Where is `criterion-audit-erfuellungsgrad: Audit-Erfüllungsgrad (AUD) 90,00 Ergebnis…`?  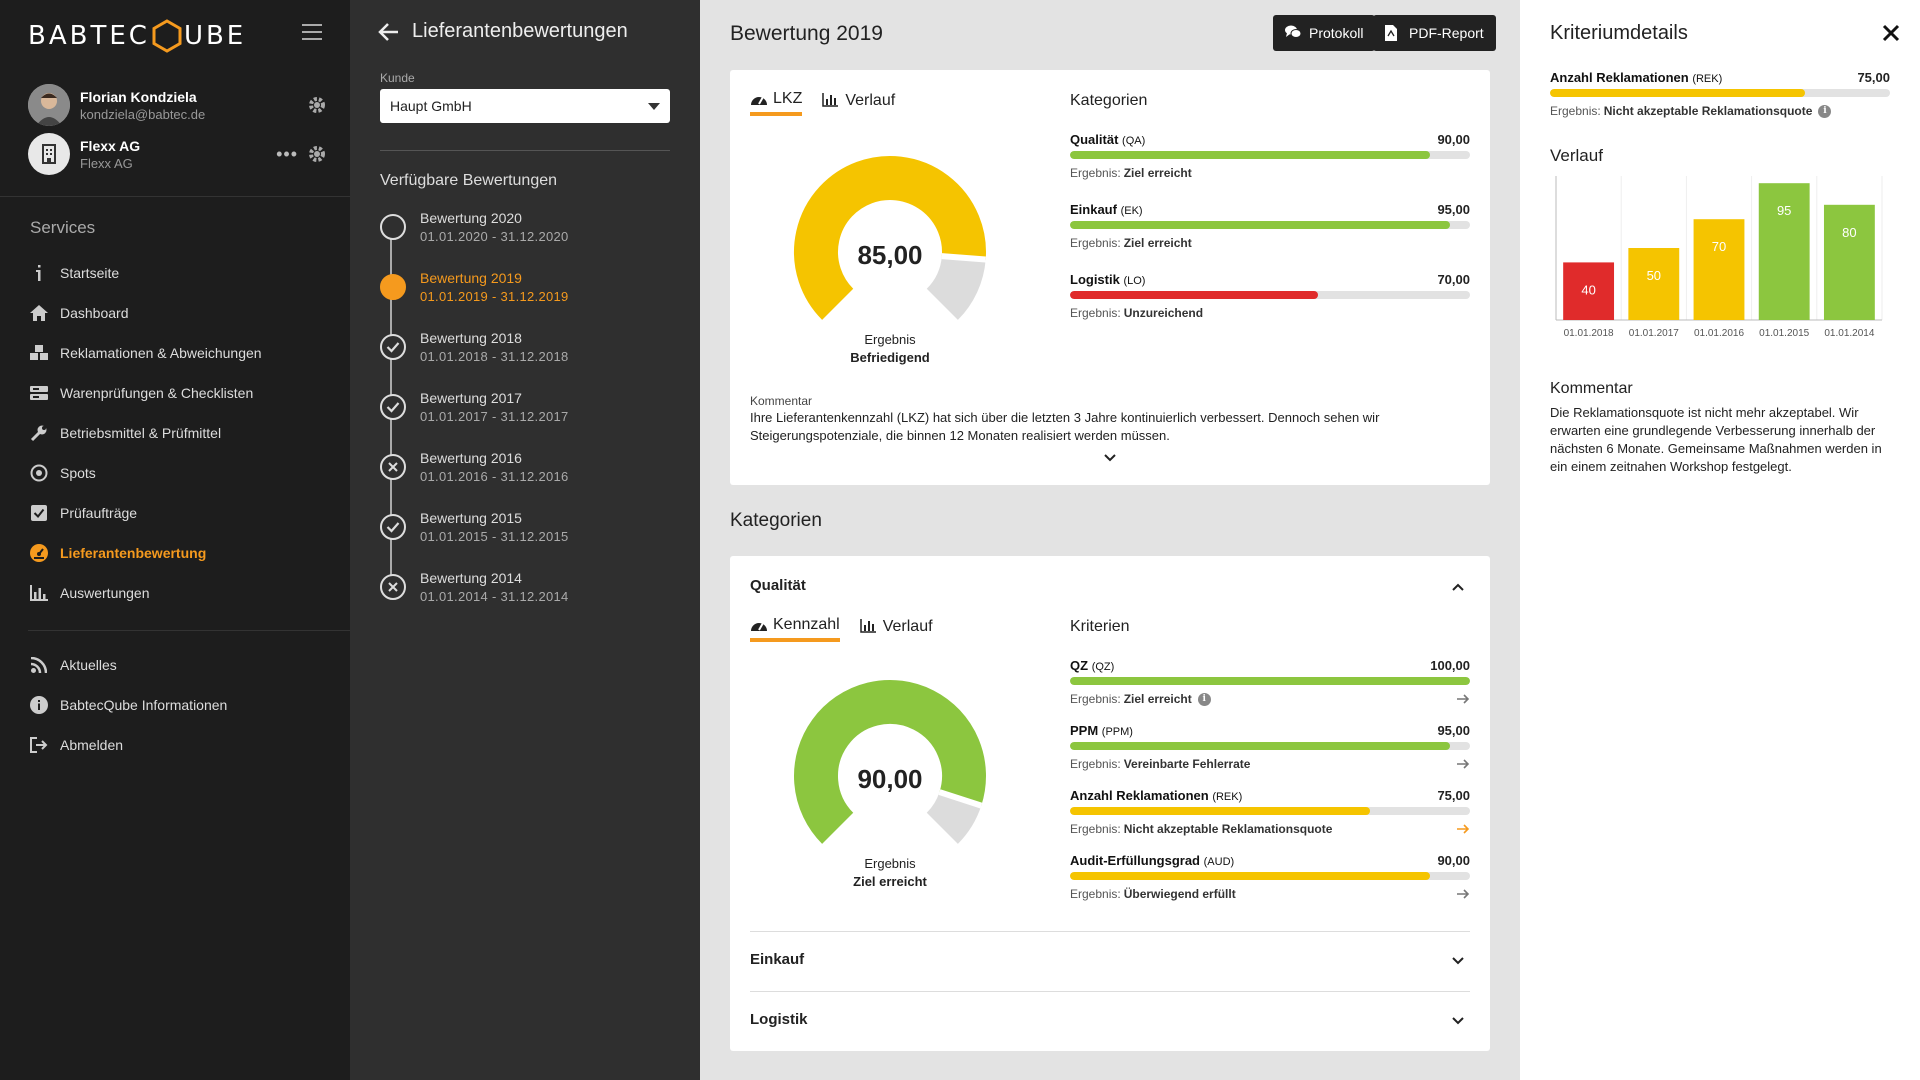
criterion-audit-erfuellungsgrad: Audit-Erfüllungsgrad (AUD) 90,00 Ergebnis… is located at coordinates (1270, 877).